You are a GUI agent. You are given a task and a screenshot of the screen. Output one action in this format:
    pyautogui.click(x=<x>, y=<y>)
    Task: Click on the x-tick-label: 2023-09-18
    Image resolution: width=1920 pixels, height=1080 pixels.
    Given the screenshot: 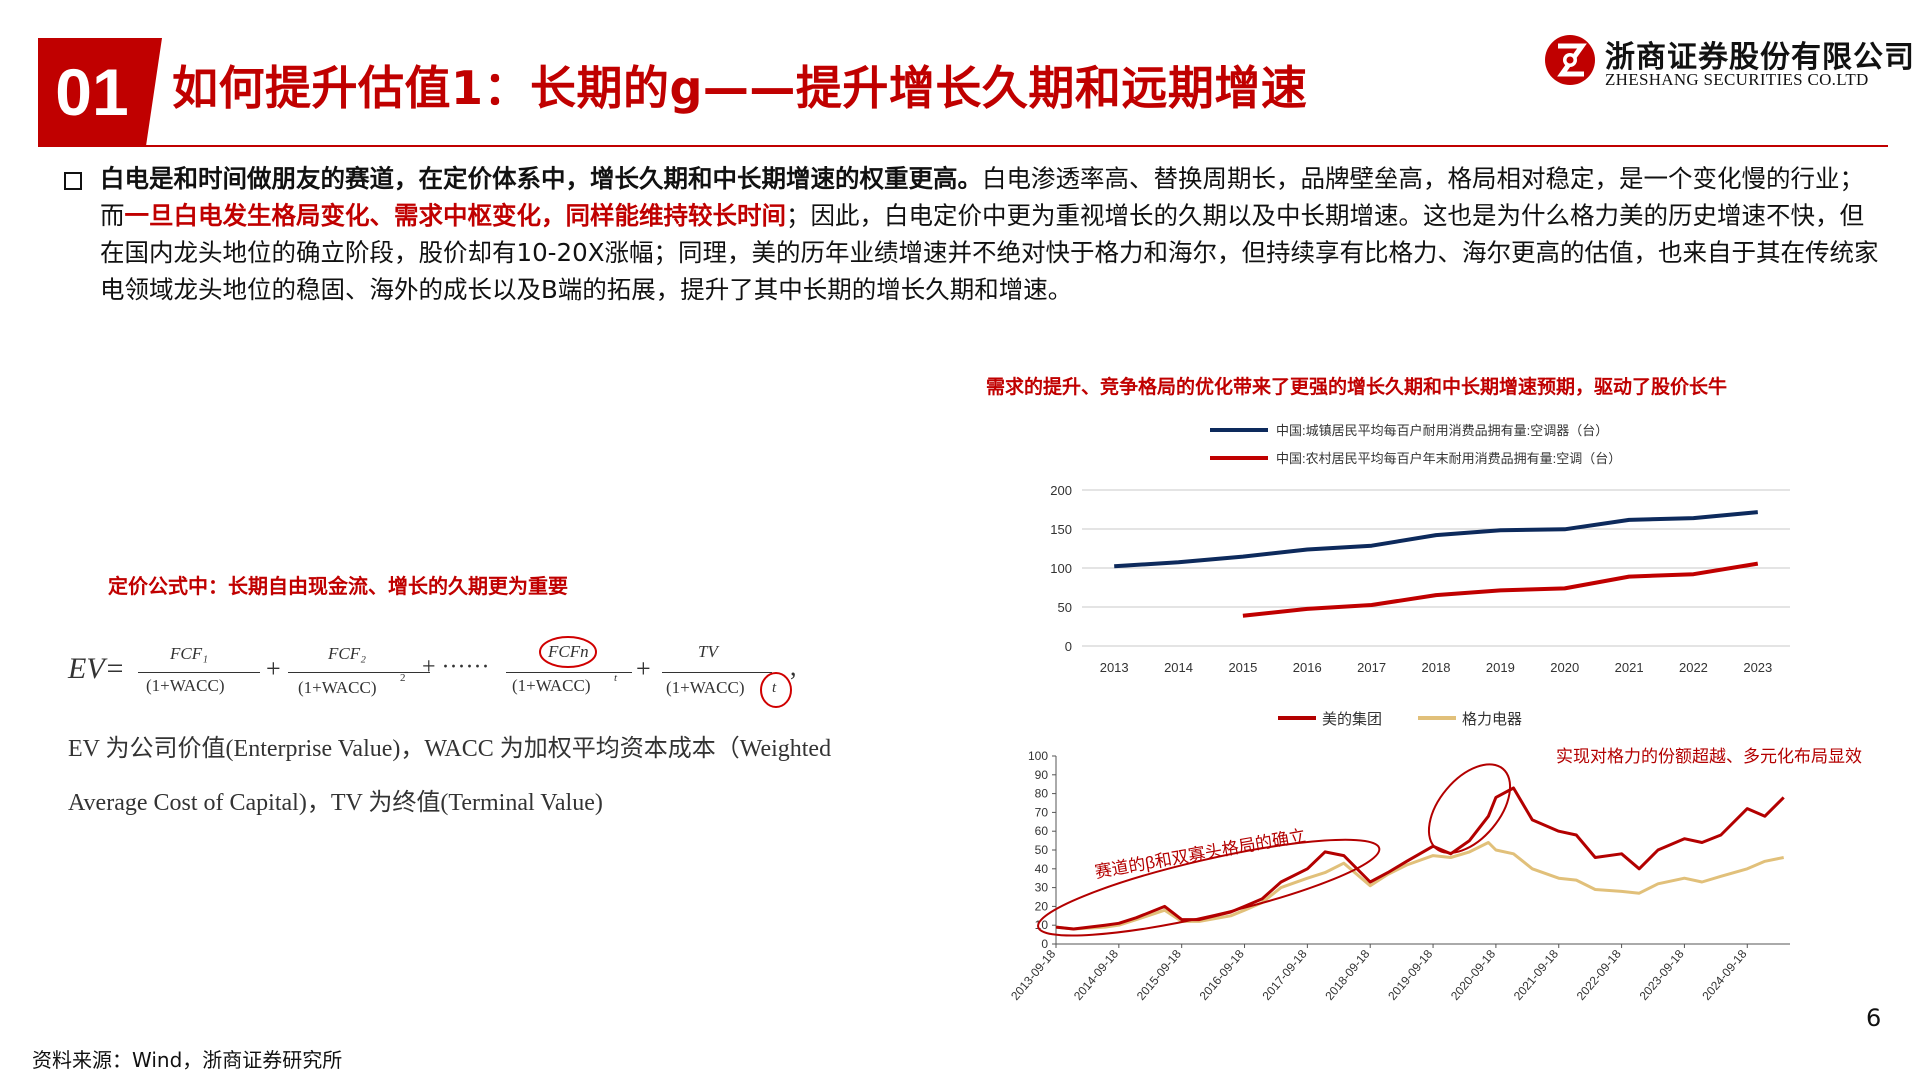 What is the action you would take?
    pyautogui.click(x=1662, y=975)
    